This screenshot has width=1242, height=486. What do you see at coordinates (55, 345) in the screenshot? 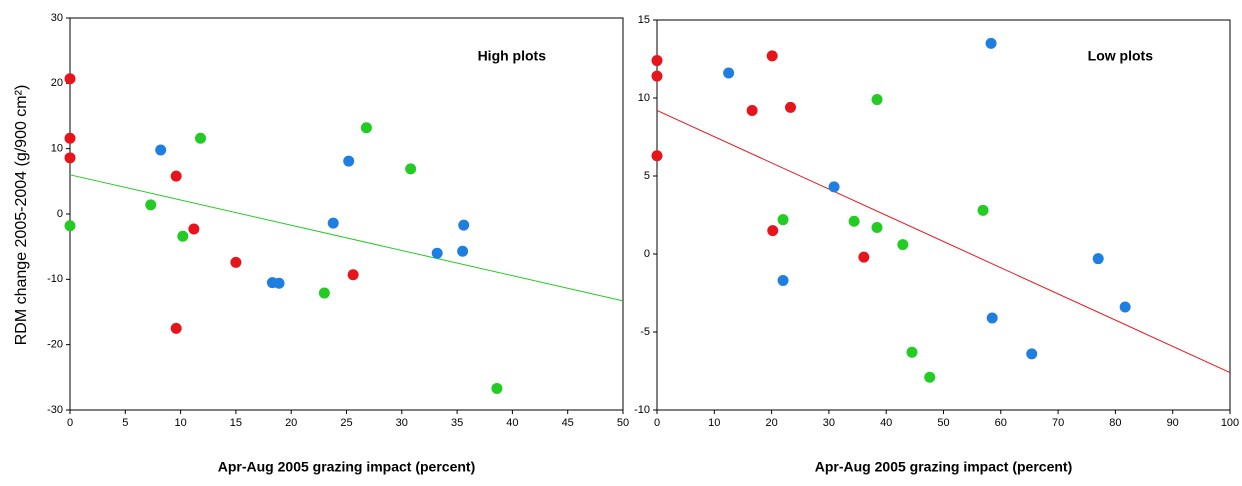
I see `y-tick-label: -20` at bounding box center [55, 345].